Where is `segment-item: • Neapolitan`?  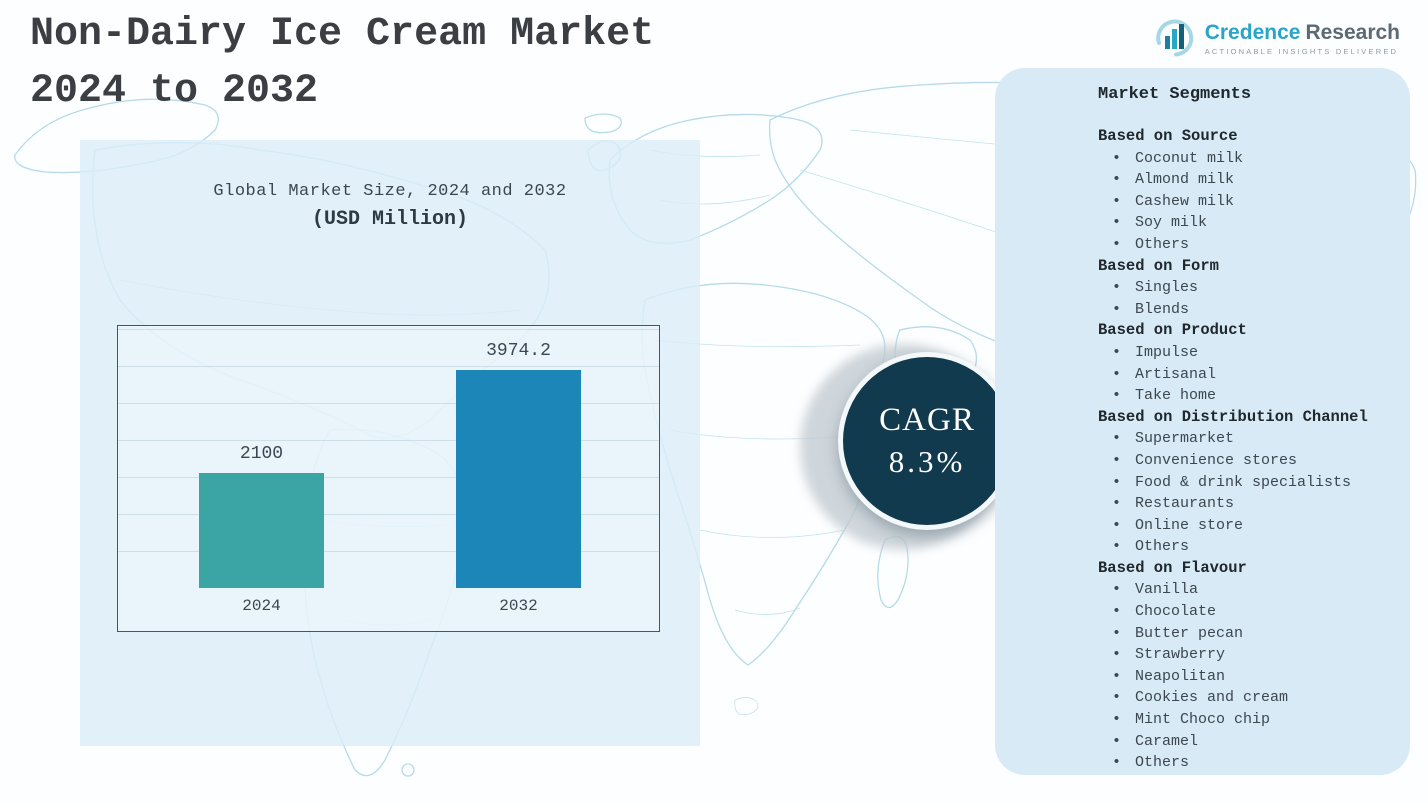
segment-item: • Neapolitan is located at coordinates (1261, 677).